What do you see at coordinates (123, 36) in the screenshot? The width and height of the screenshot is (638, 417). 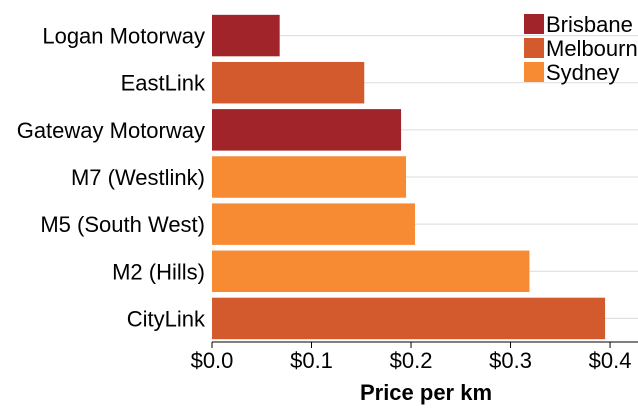 I see `category-label: Logan Motorway` at bounding box center [123, 36].